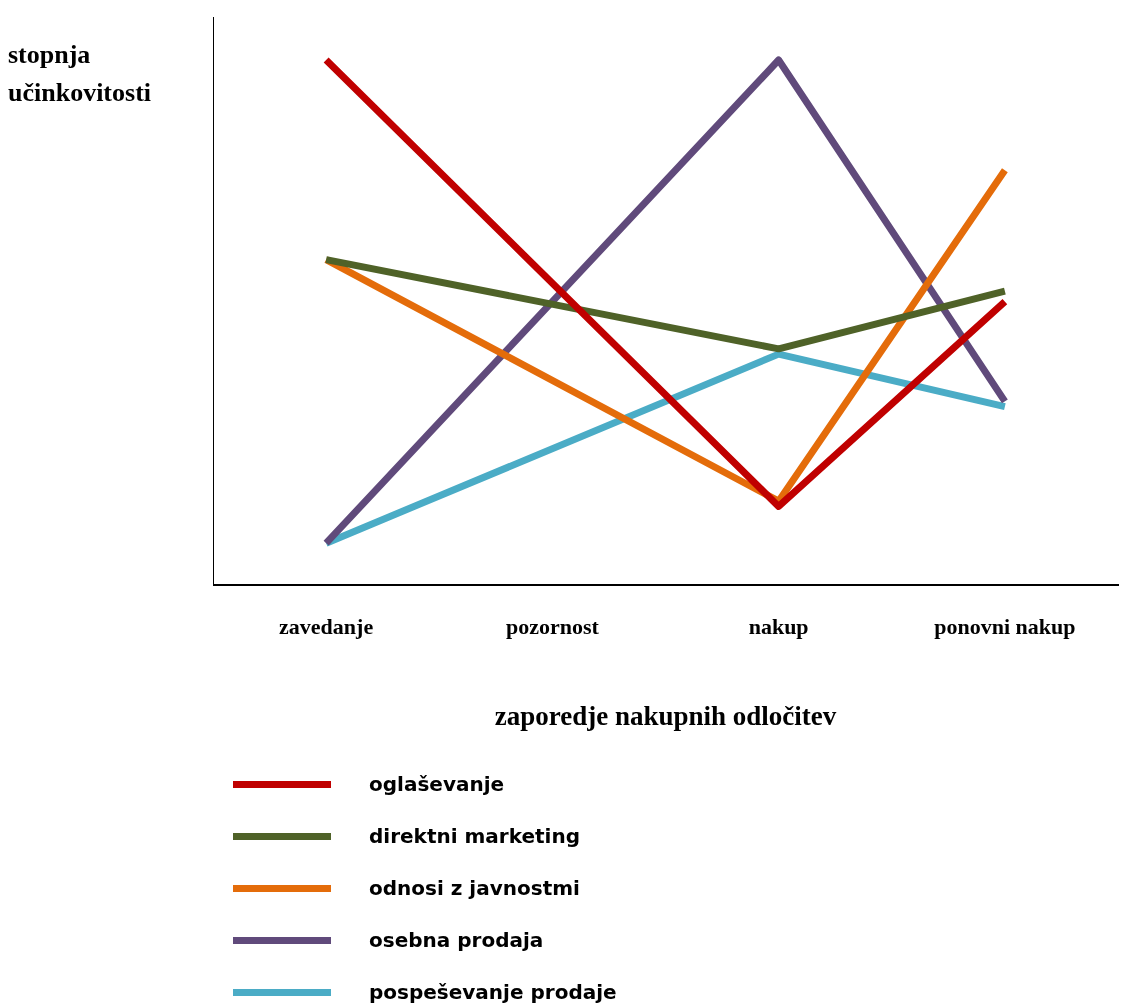 This screenshot has height=1006, width=1133. I want to click on x-tick-label: ponovni nakup, so click(1005, 627).